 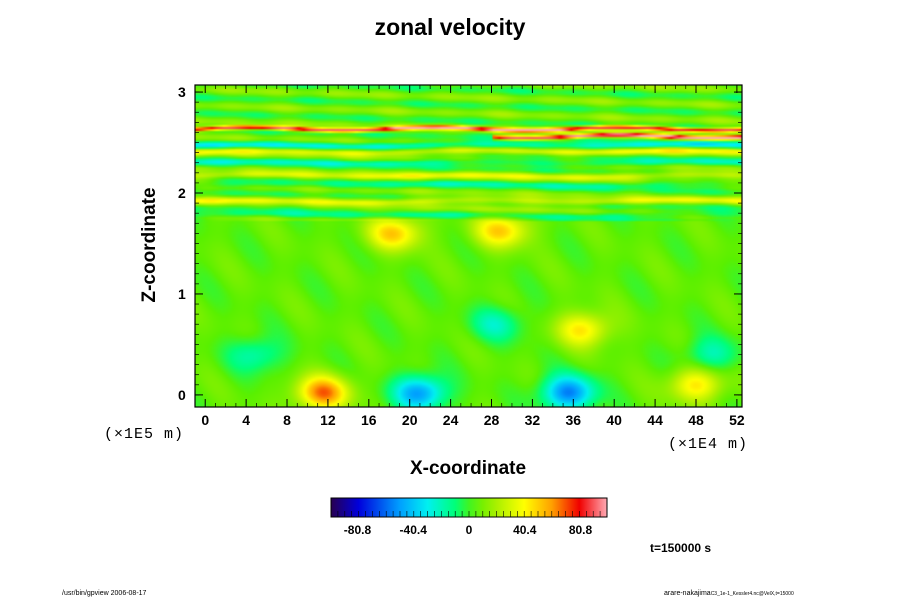 I want to click on x-tick-label: 16, so click(x=369, y=420).